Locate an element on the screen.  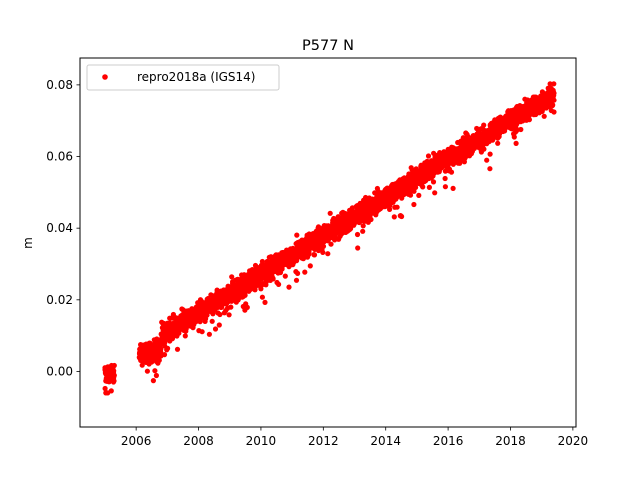
legend-box is located at coordinates (183, 77).